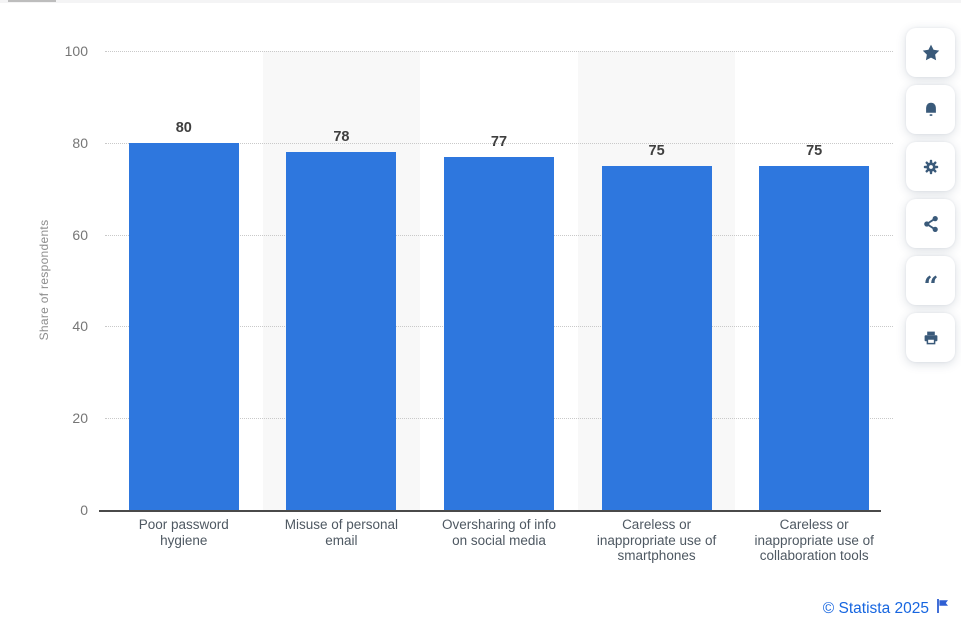 The width and height of the screenshot is (961, 627). What do you see at coordinates (480, 1) in the screenshot?
I see `top-edge-divider` at bounding box center [480, 1].